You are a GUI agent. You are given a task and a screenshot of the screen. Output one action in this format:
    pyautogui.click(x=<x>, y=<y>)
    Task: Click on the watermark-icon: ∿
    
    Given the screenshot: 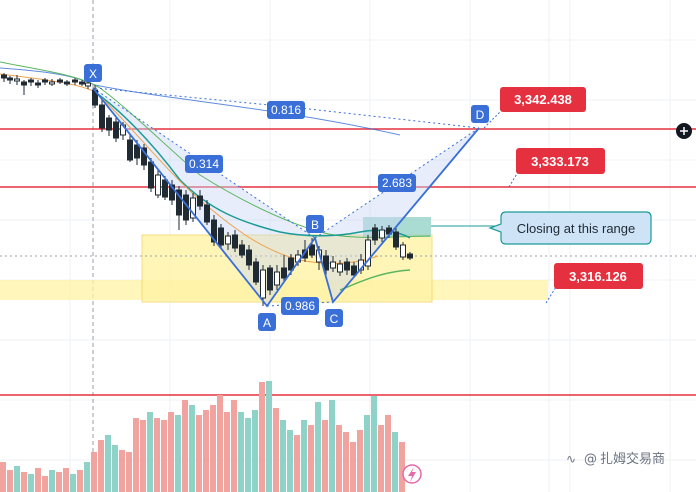 What is the action you would take?
    pyautogui.click(x=571, y=459)
    